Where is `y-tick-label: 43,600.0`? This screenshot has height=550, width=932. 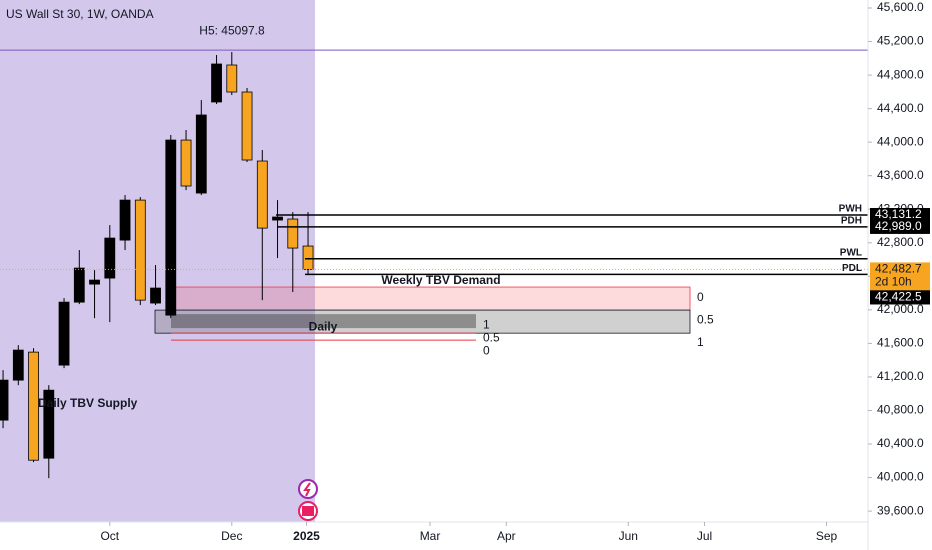 y-tick-label: 43,600.0 is located at coordinates (900, 175).